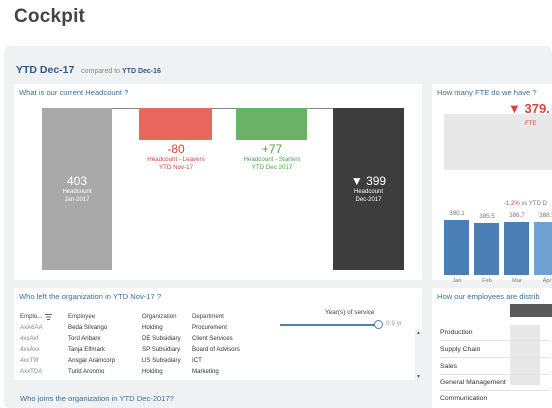 The width and height of the screenshot is (552, 408). I want to click on fte-title: How many FTE do we have ?, so click(487, 92).